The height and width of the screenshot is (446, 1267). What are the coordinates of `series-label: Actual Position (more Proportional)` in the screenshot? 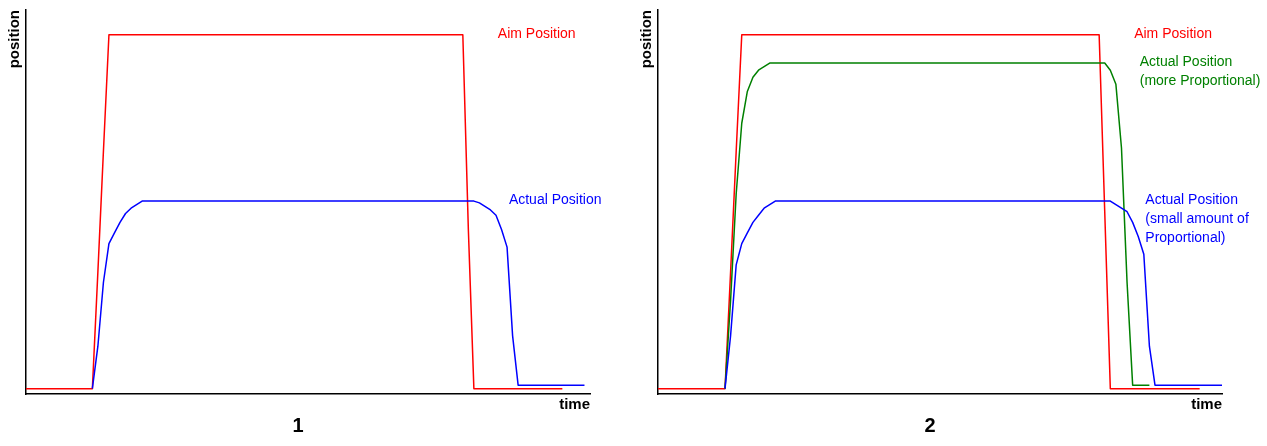 It's located at (1200, 70).